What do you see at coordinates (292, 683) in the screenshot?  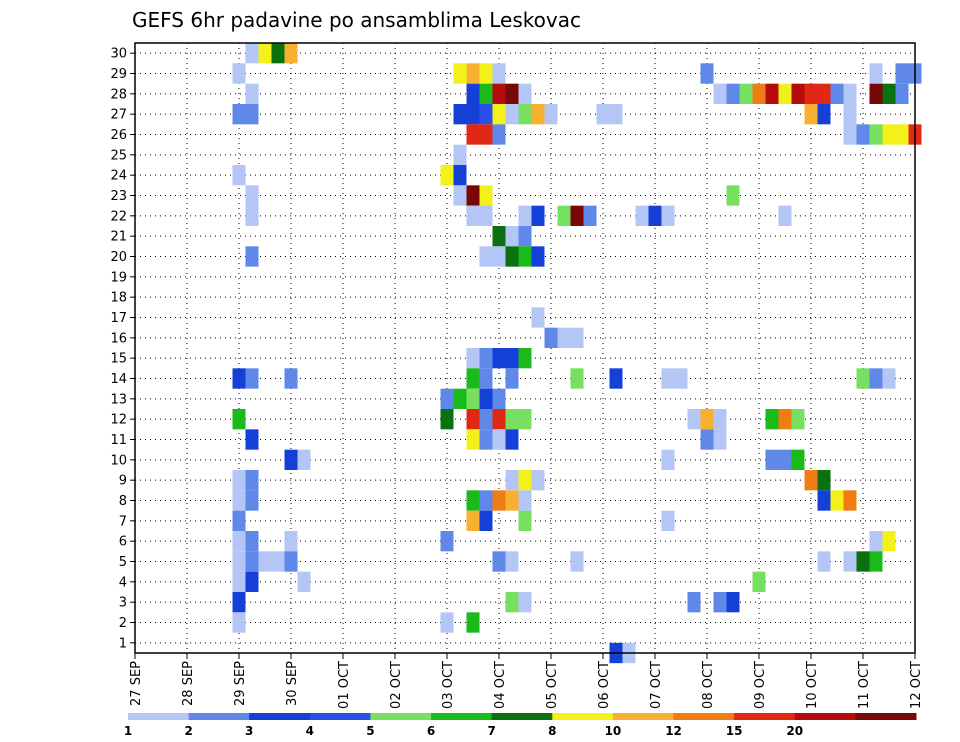 I see `x-tick-label: 30 SEP` at bounding box center [292, 683].